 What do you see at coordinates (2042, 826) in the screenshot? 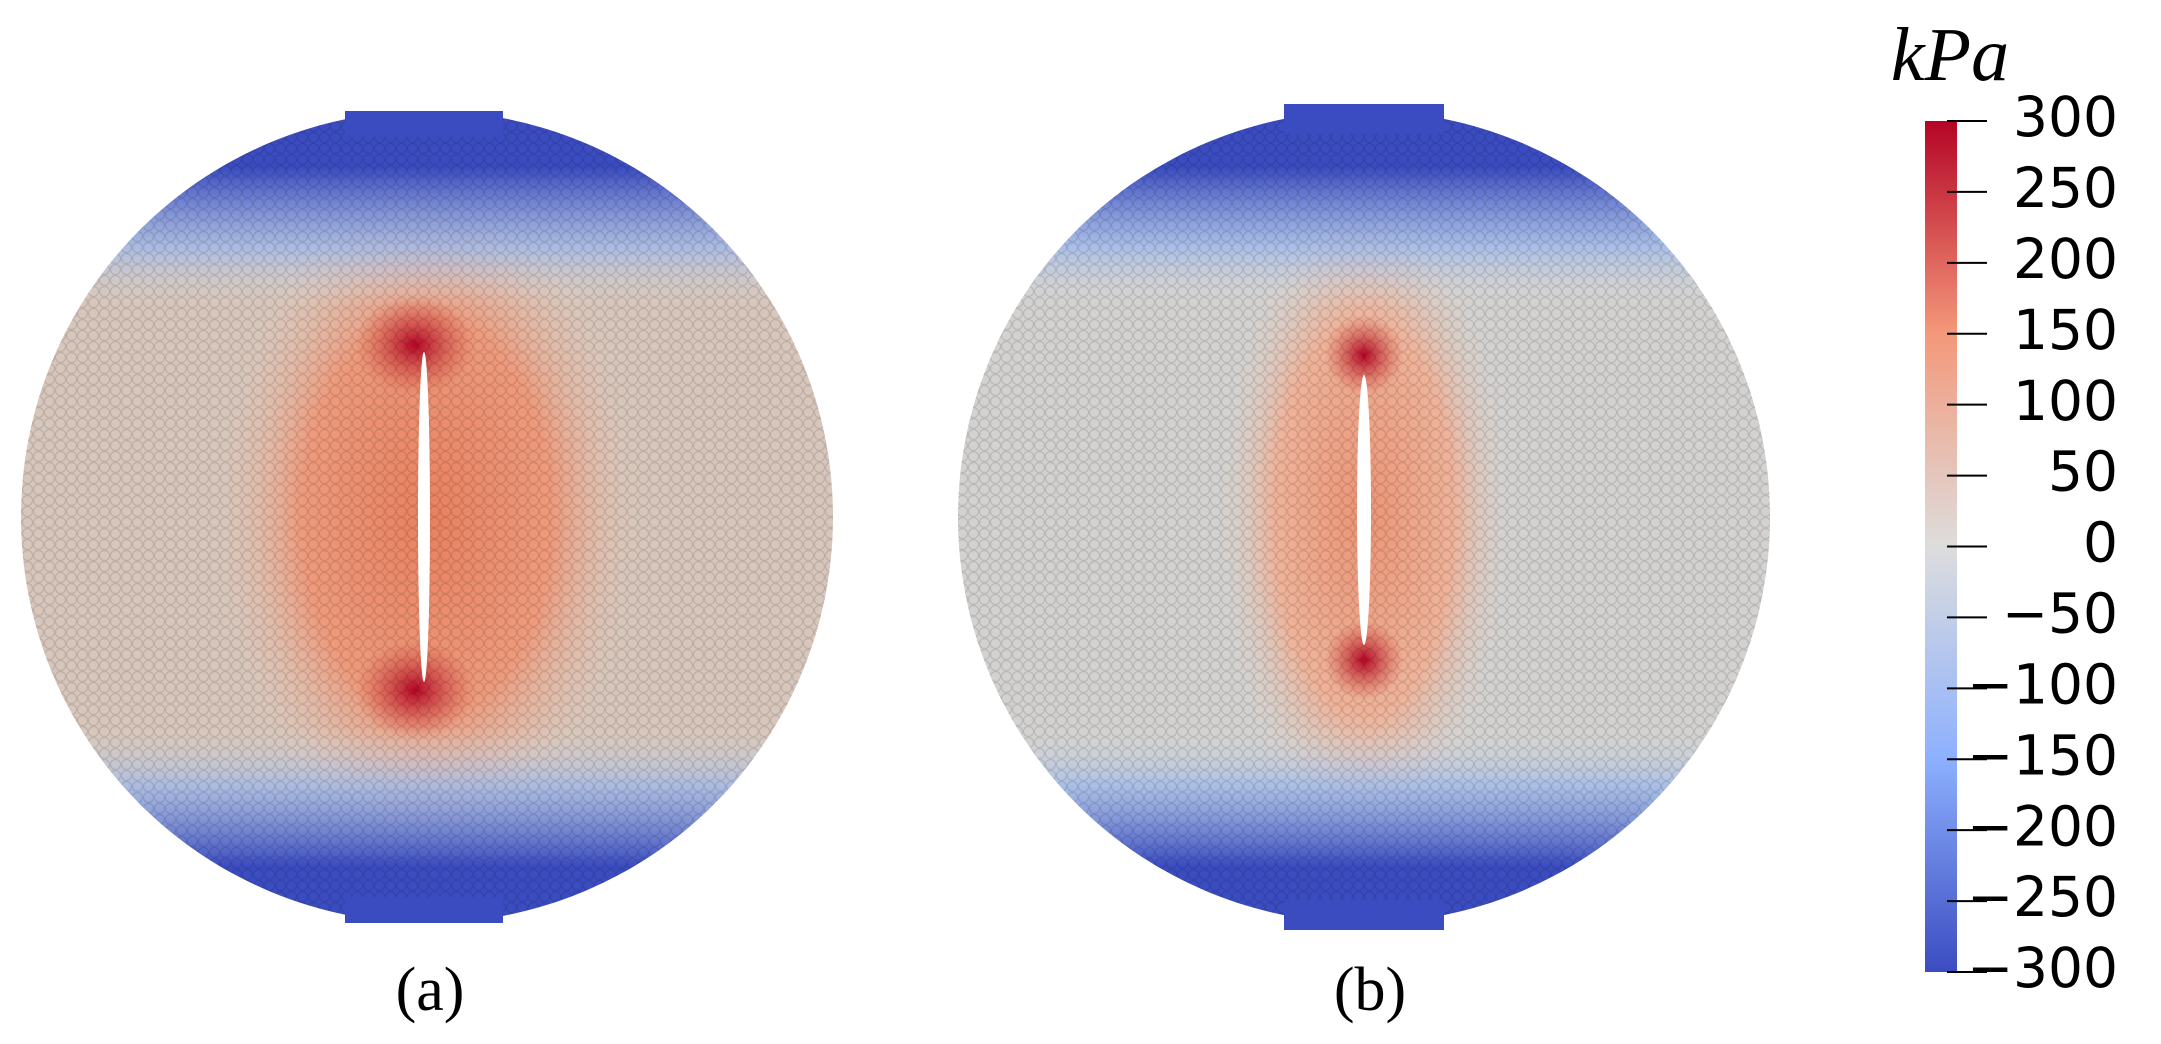
I see `tick-label: −200` at bounding box center [2042, 826].